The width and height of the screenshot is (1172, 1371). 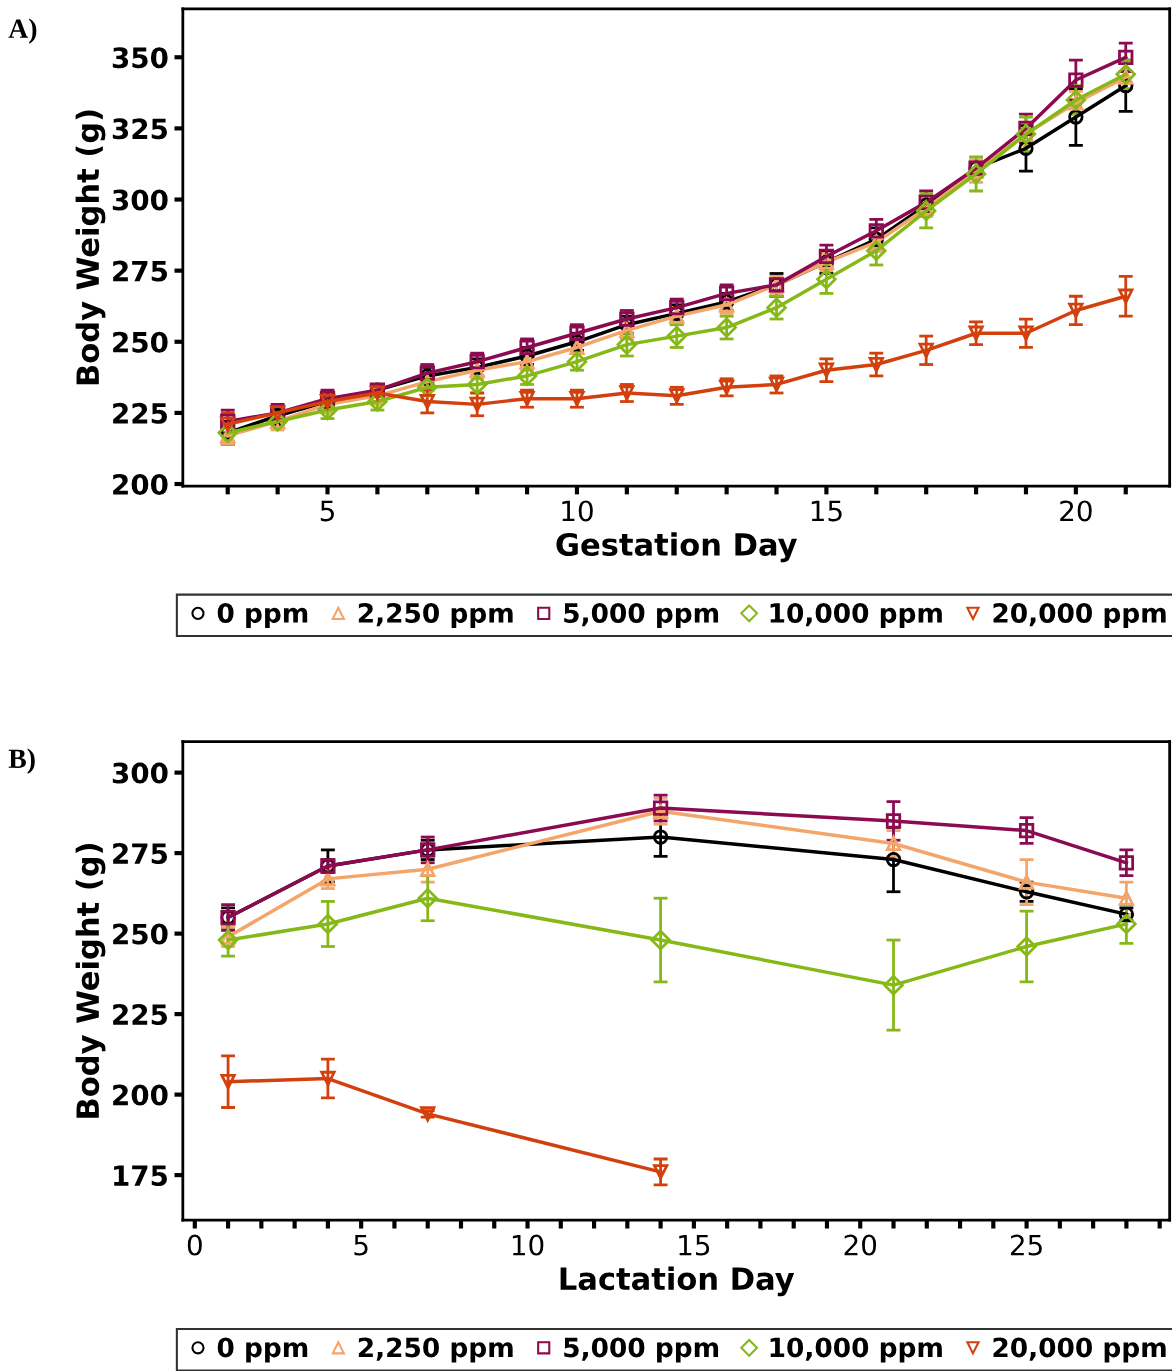 What do you see at coordinates (140, 1176) in the screenshot?
I see `y-tick-label: 175` at bounding box center [140, 1176].